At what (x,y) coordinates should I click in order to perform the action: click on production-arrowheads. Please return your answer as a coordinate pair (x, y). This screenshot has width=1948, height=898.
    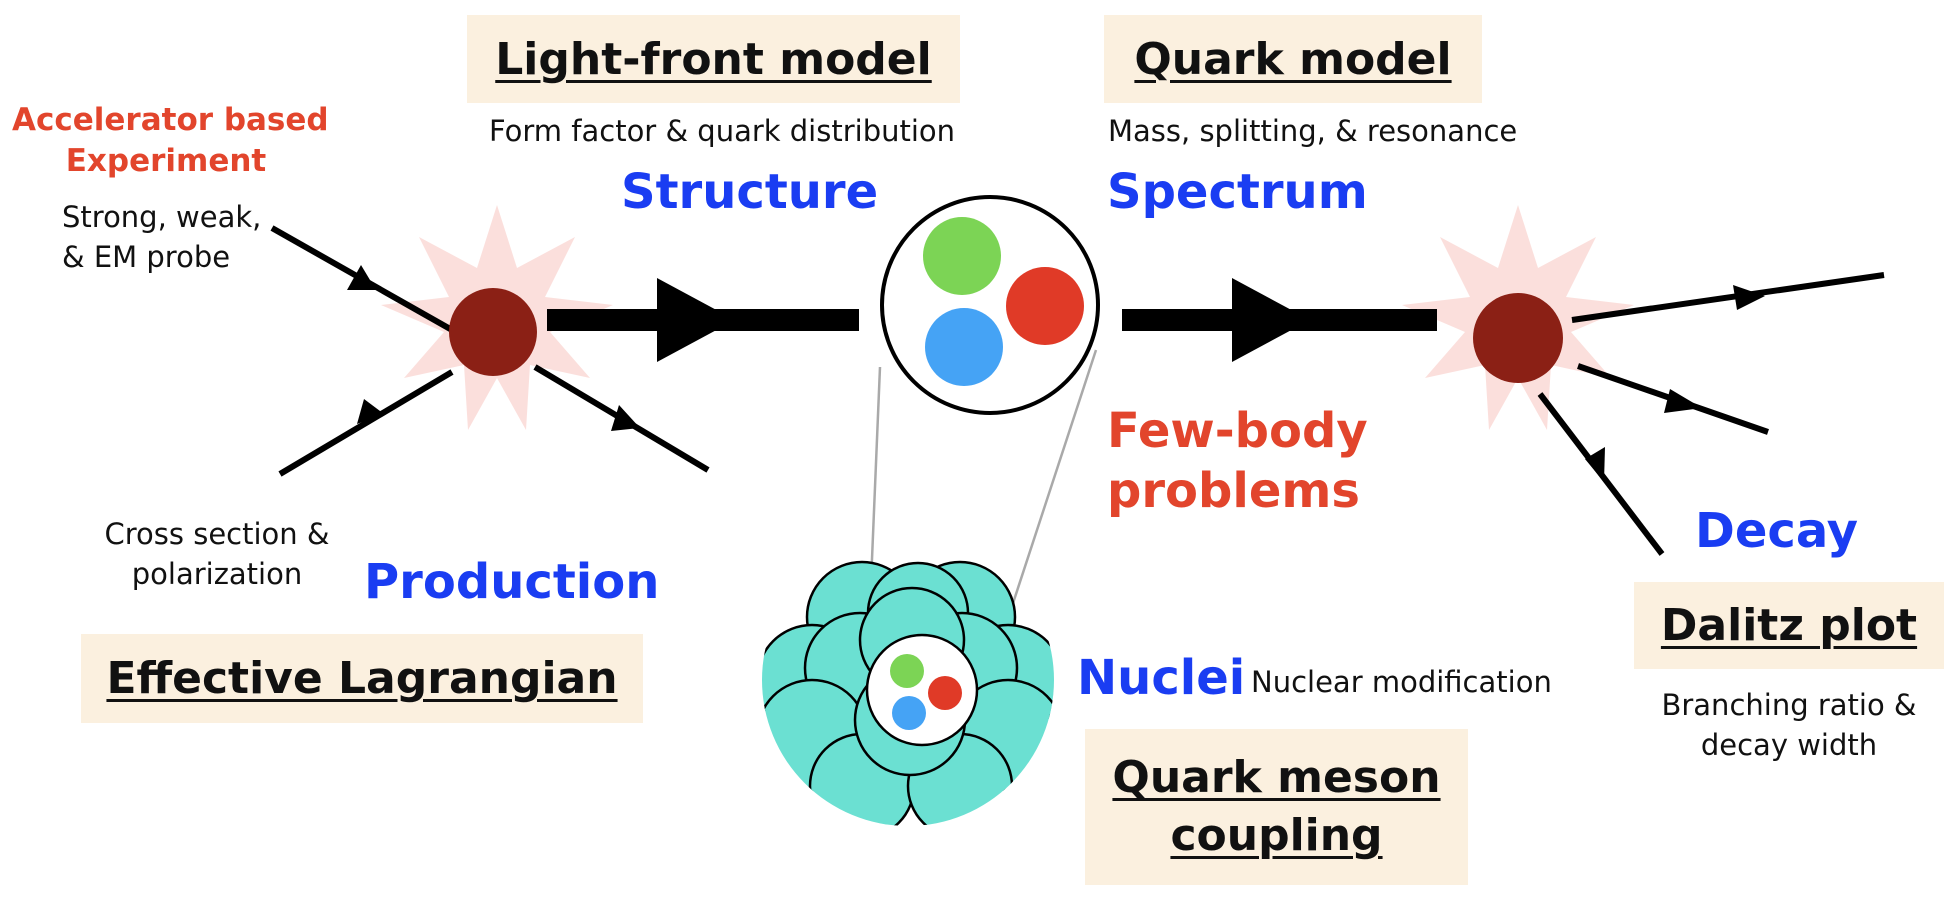
    Looking at the image, I should click on (493, 348).